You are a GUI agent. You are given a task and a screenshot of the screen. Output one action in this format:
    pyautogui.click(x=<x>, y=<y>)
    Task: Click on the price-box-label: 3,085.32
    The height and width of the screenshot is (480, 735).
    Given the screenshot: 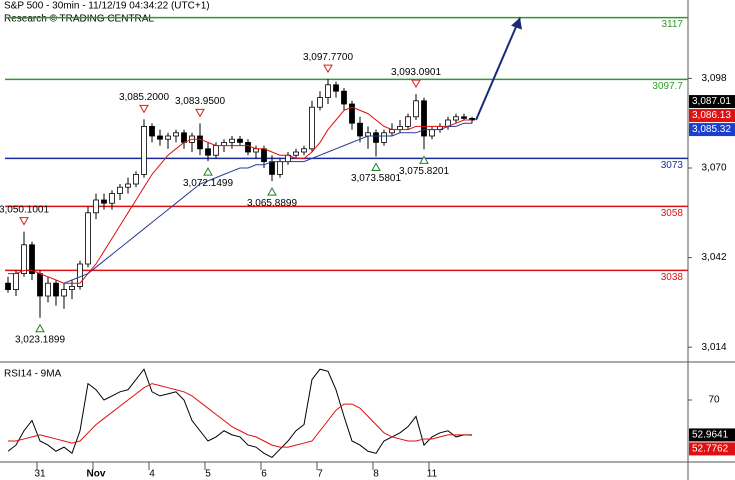 What is the action you would take?
    pyautogui.click(x=711, y=129)
    